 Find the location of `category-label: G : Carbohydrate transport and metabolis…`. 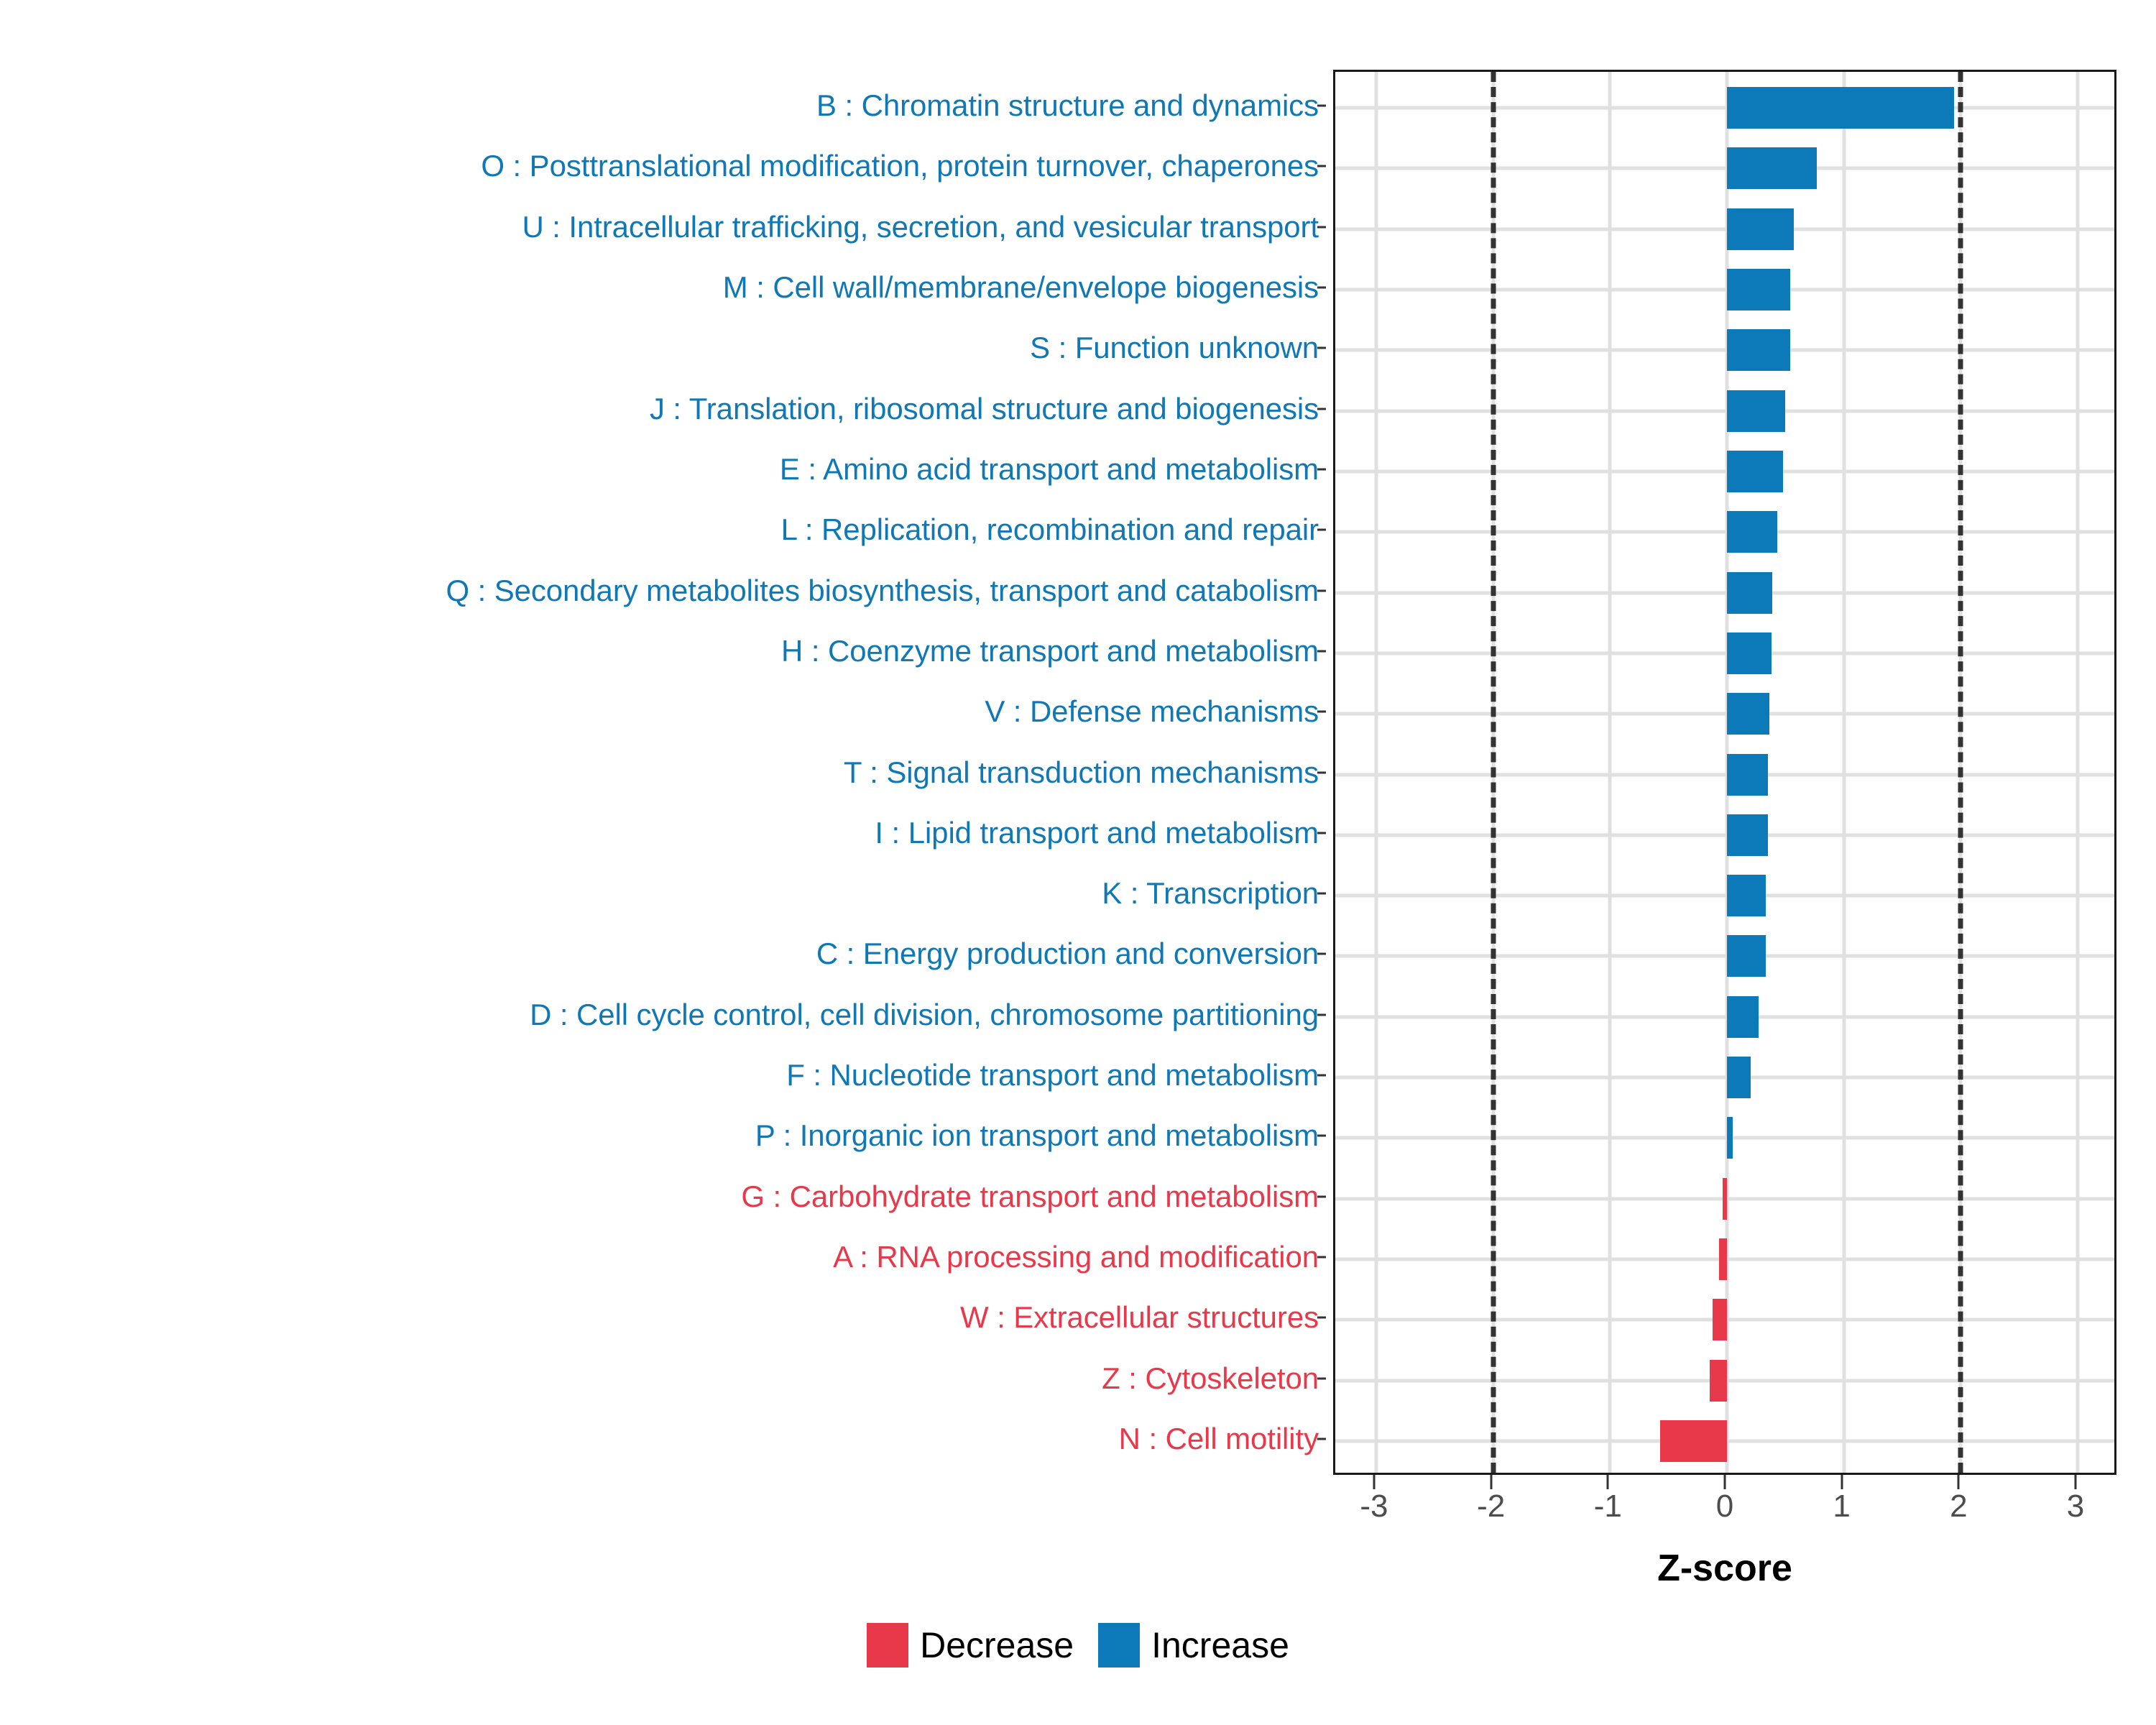

category-label: G : Carbohydrate transport and metabolis… is located at coordinates (1030, 1196).